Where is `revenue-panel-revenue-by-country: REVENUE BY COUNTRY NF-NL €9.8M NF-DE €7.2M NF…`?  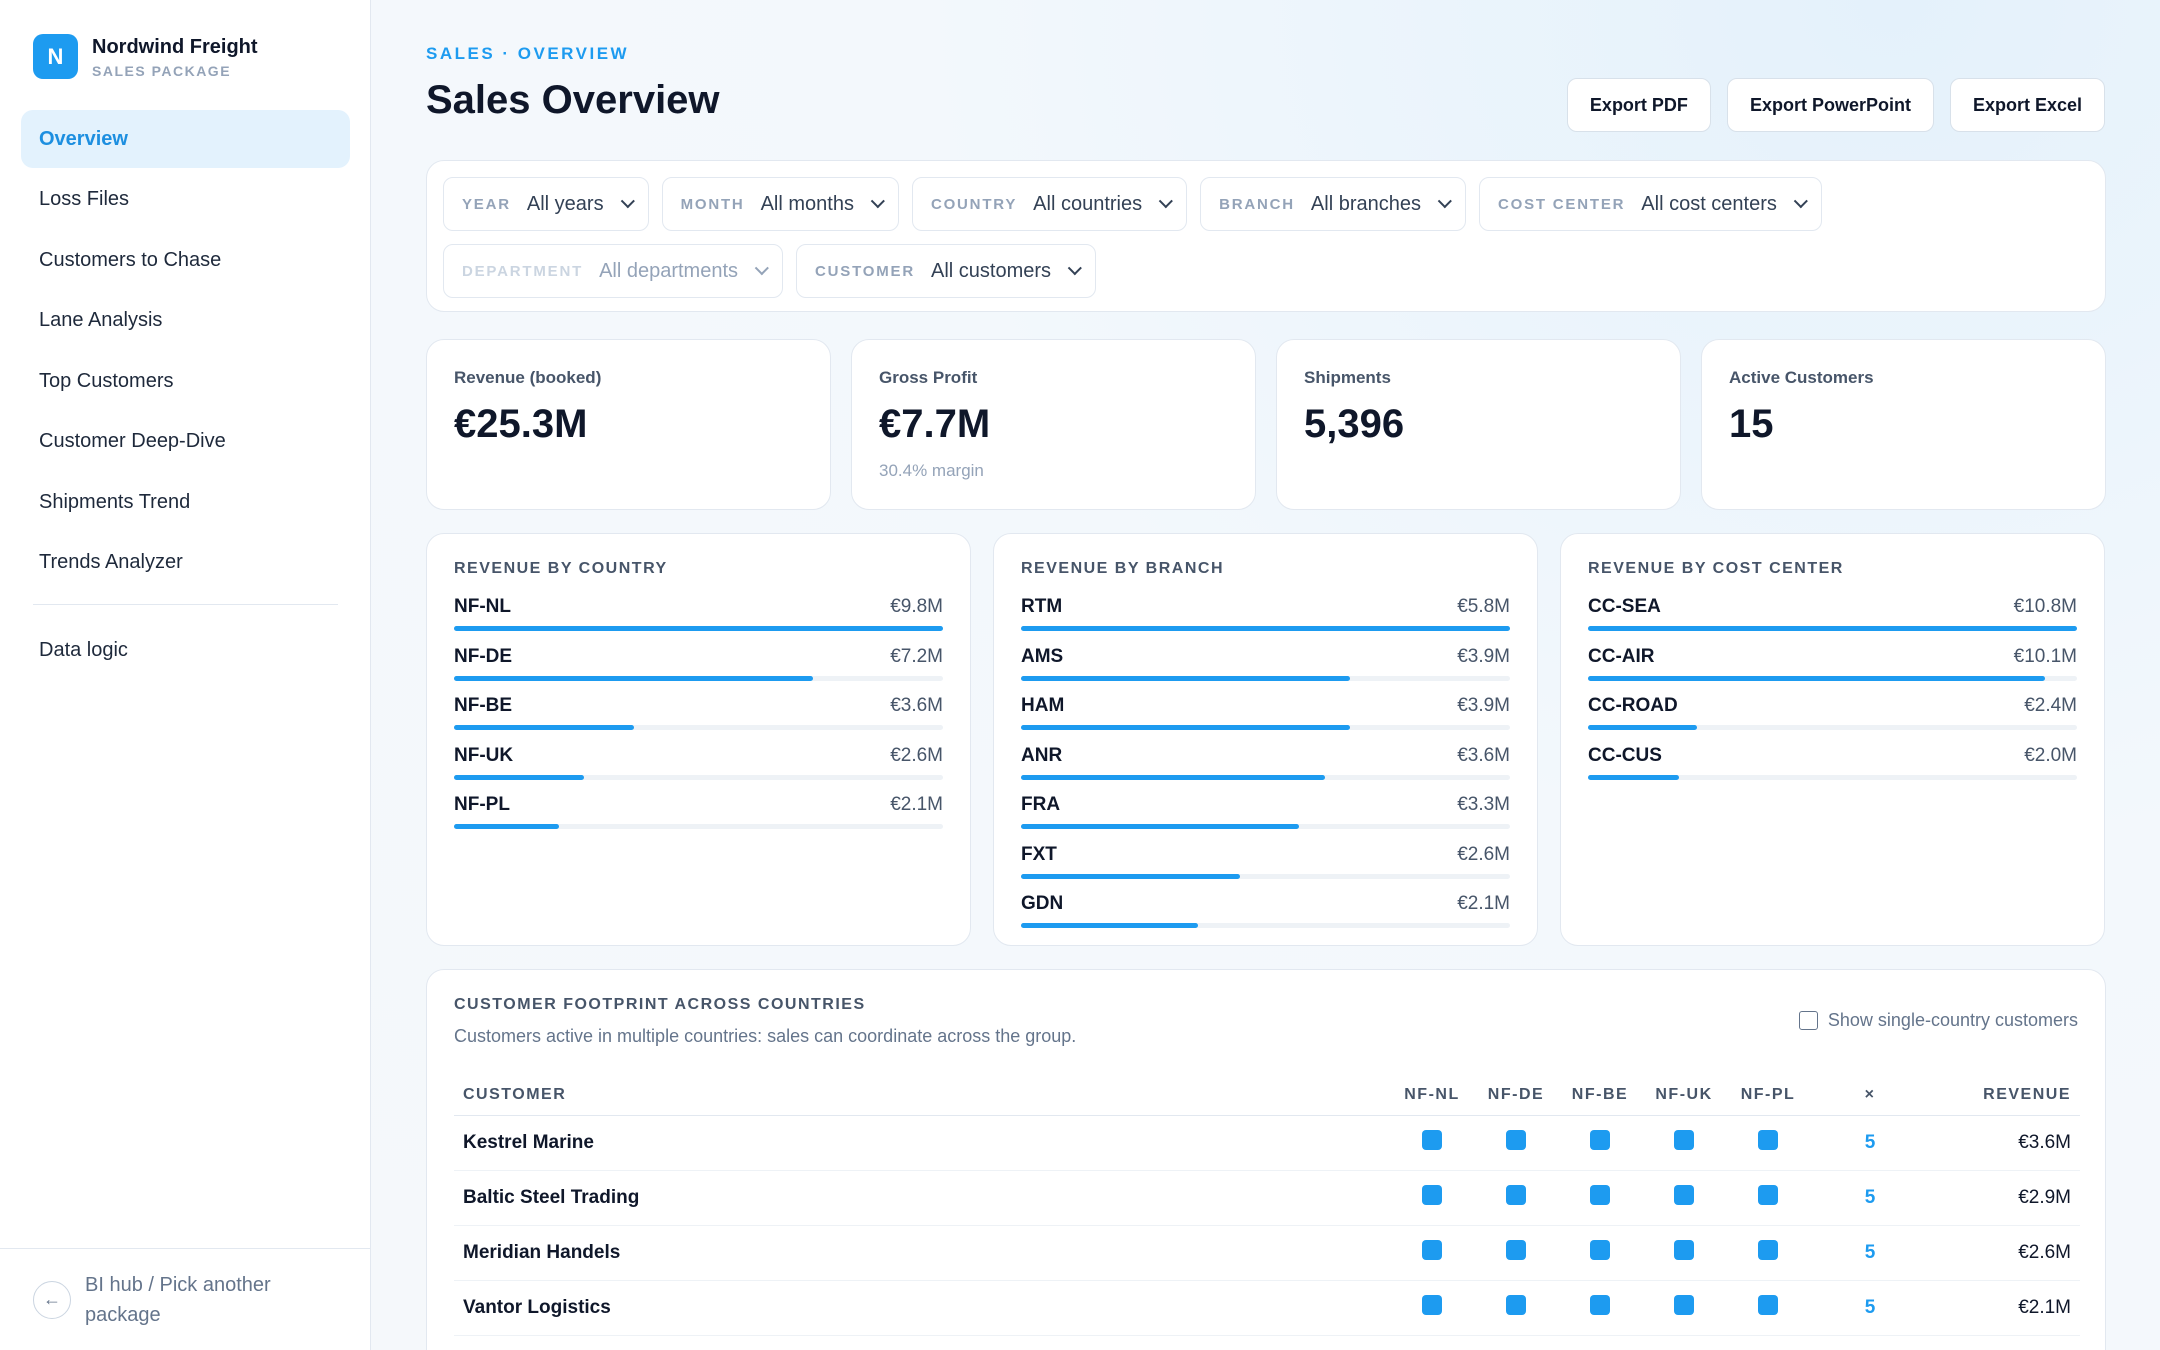 revenue-panel-revenue-by-country: REVENUE BY COUNTRY NF-NL €9.8M NF-DE €7.2M NF… is located at coordinates (698, 739).